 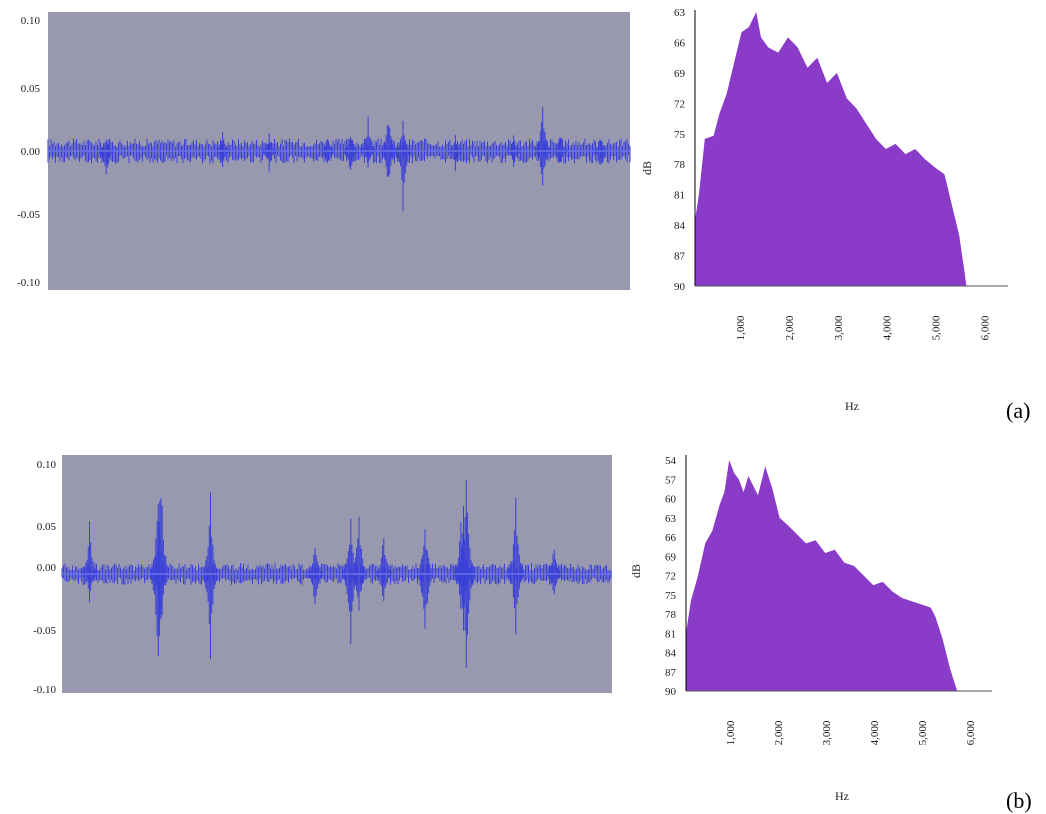 What do you see at coordinates (339, 159) in the screenshot?
I see `waveform-a-trace` at bounding box center [339, 159].